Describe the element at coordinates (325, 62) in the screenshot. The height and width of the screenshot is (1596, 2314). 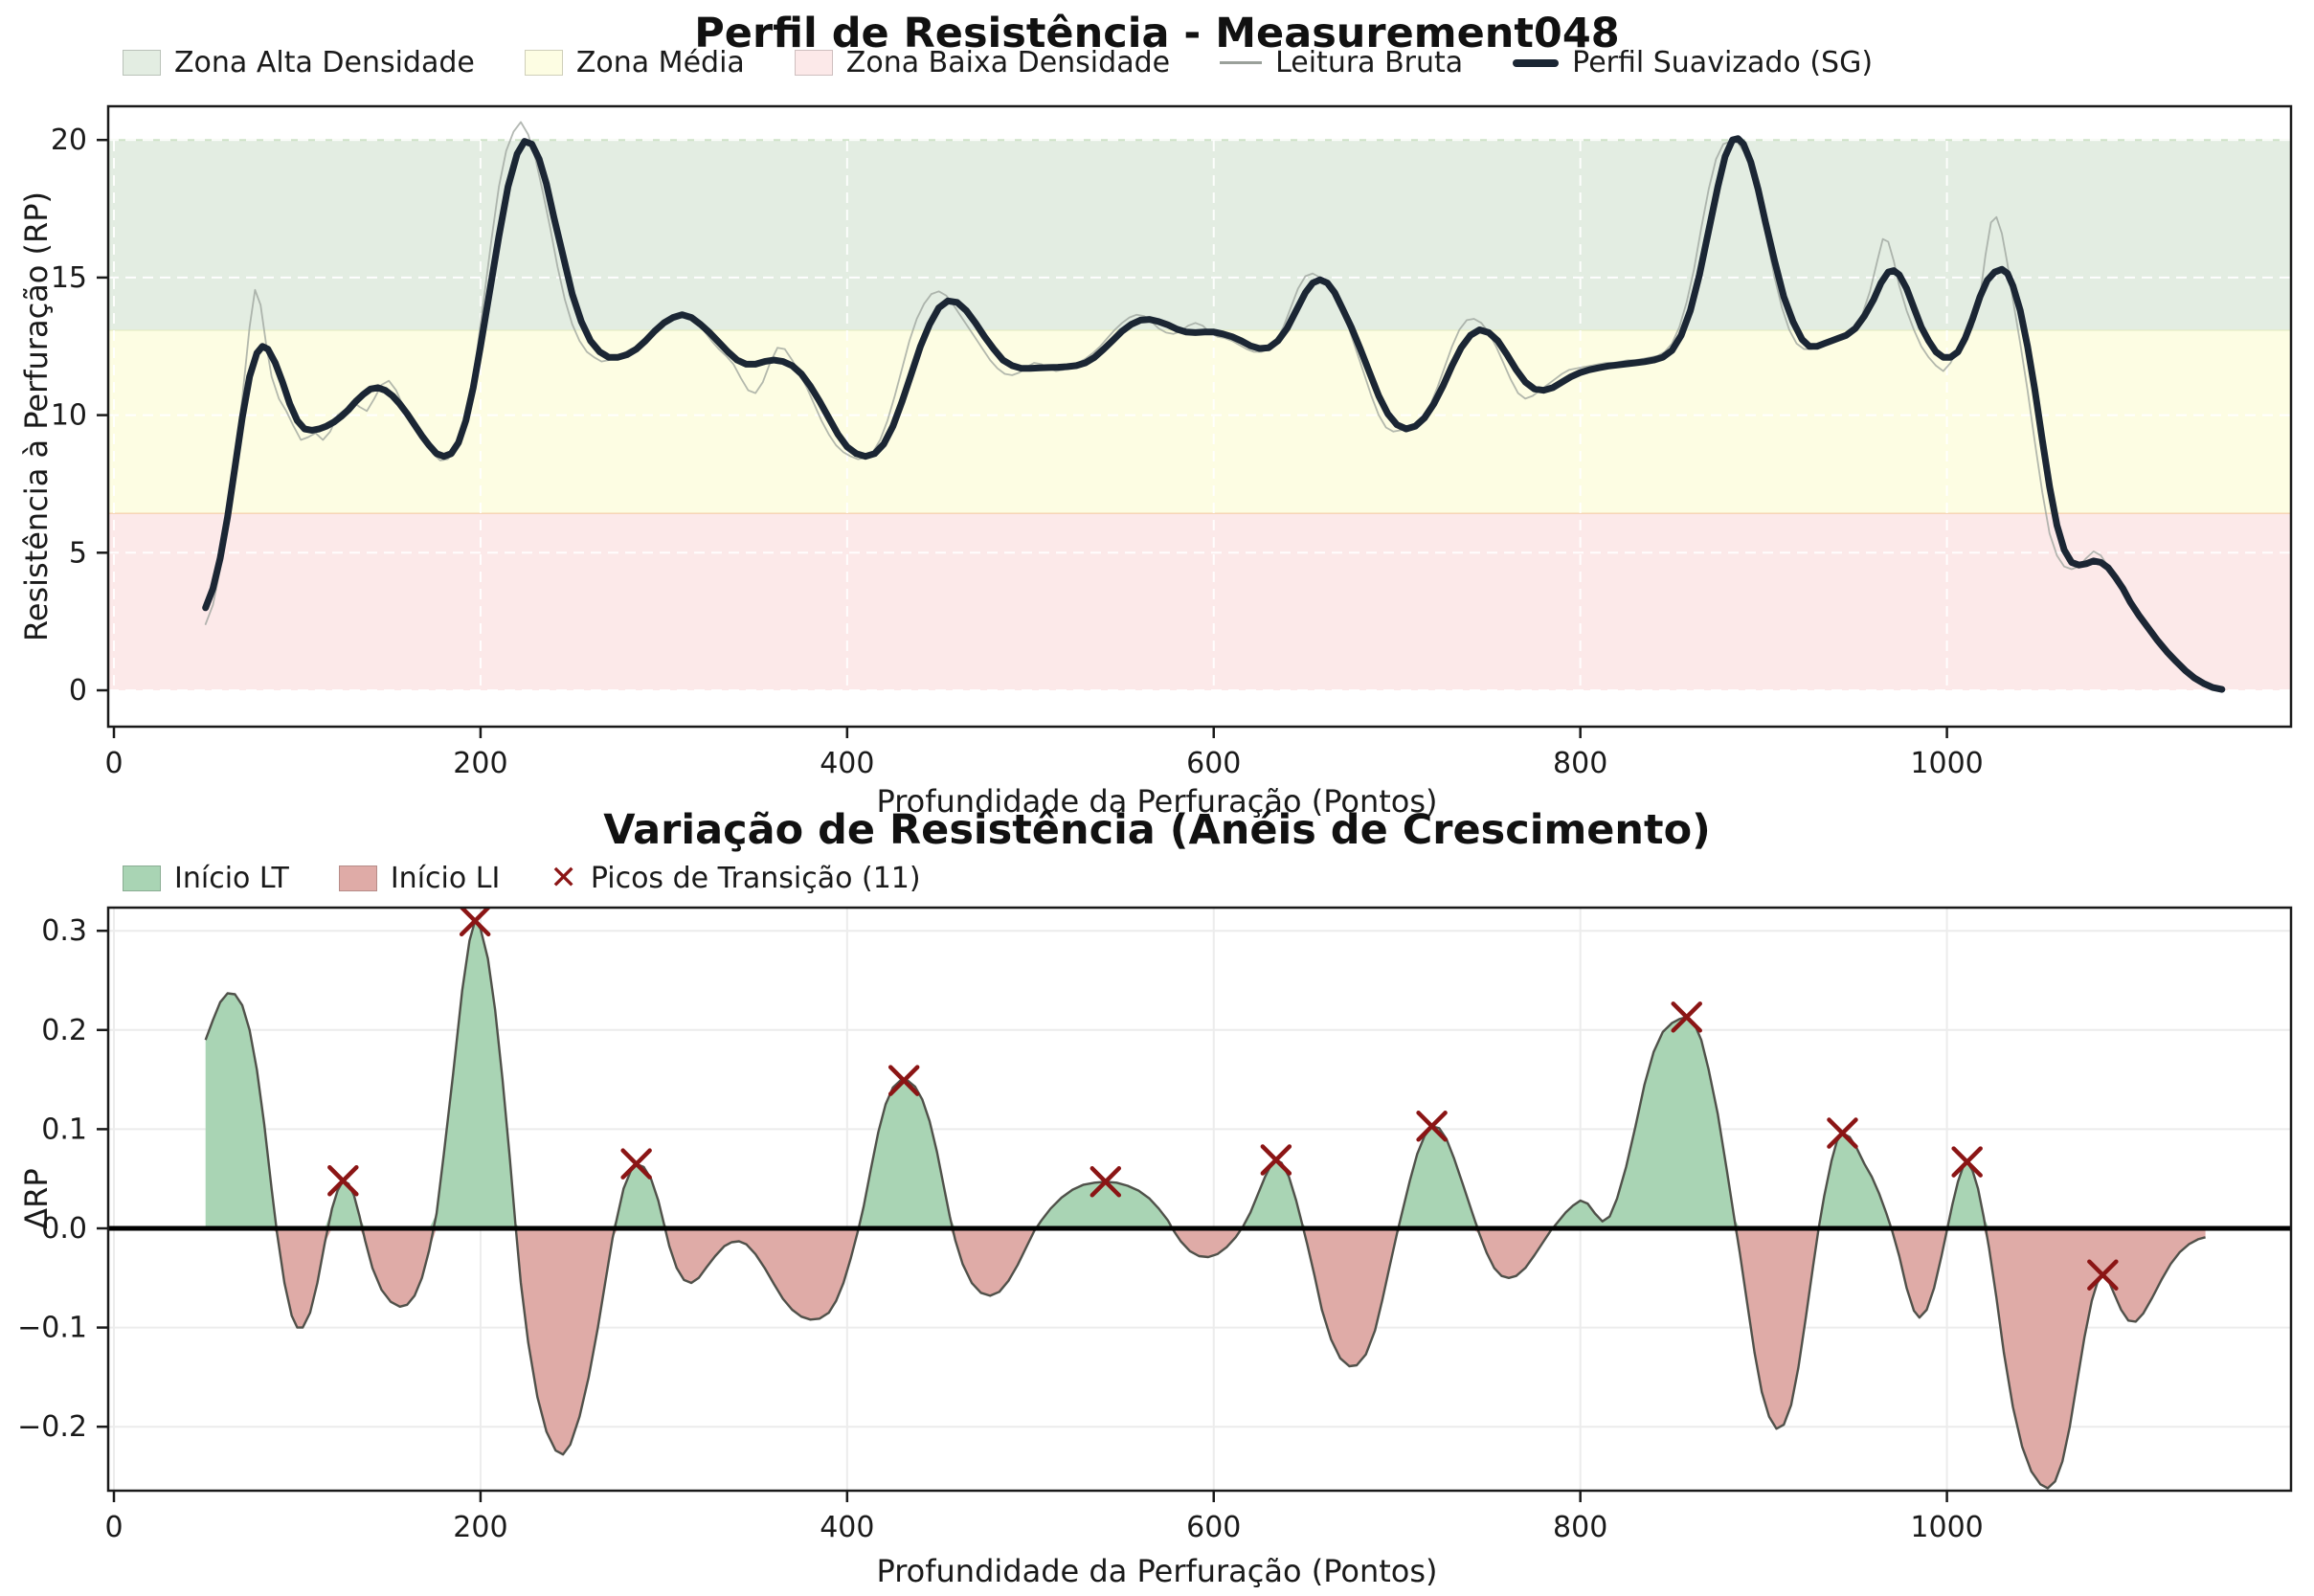
I see `legend-label: Zona Alta Densidade` at that location.